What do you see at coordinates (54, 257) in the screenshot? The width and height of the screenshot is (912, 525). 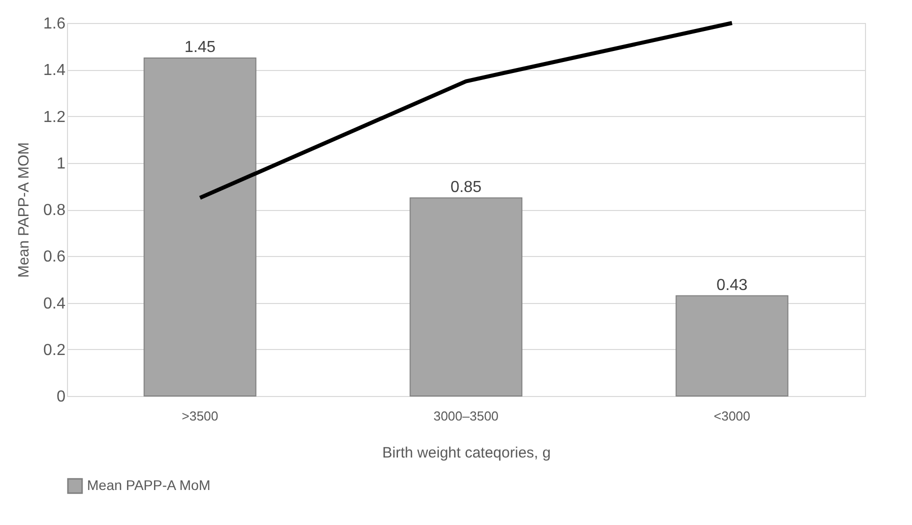 I see `y-tick-label: 0.6` at bounding box center [54, 257].